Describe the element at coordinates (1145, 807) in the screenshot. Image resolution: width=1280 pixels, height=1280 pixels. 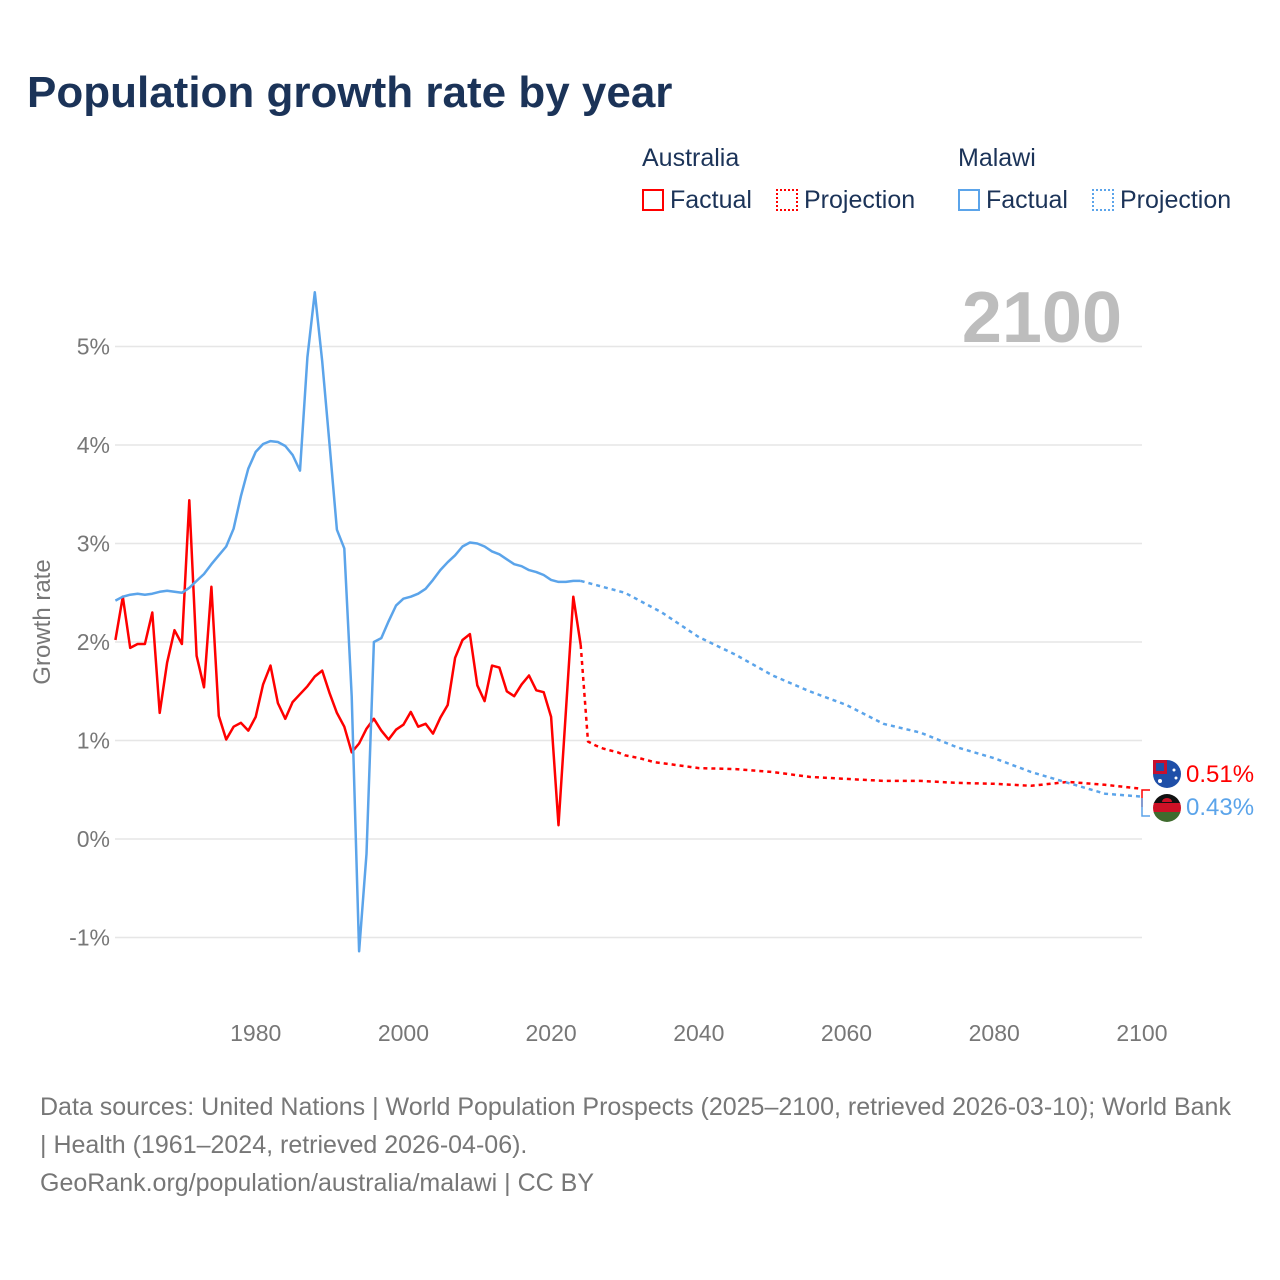
I see `malawi-end-connector` at that location.